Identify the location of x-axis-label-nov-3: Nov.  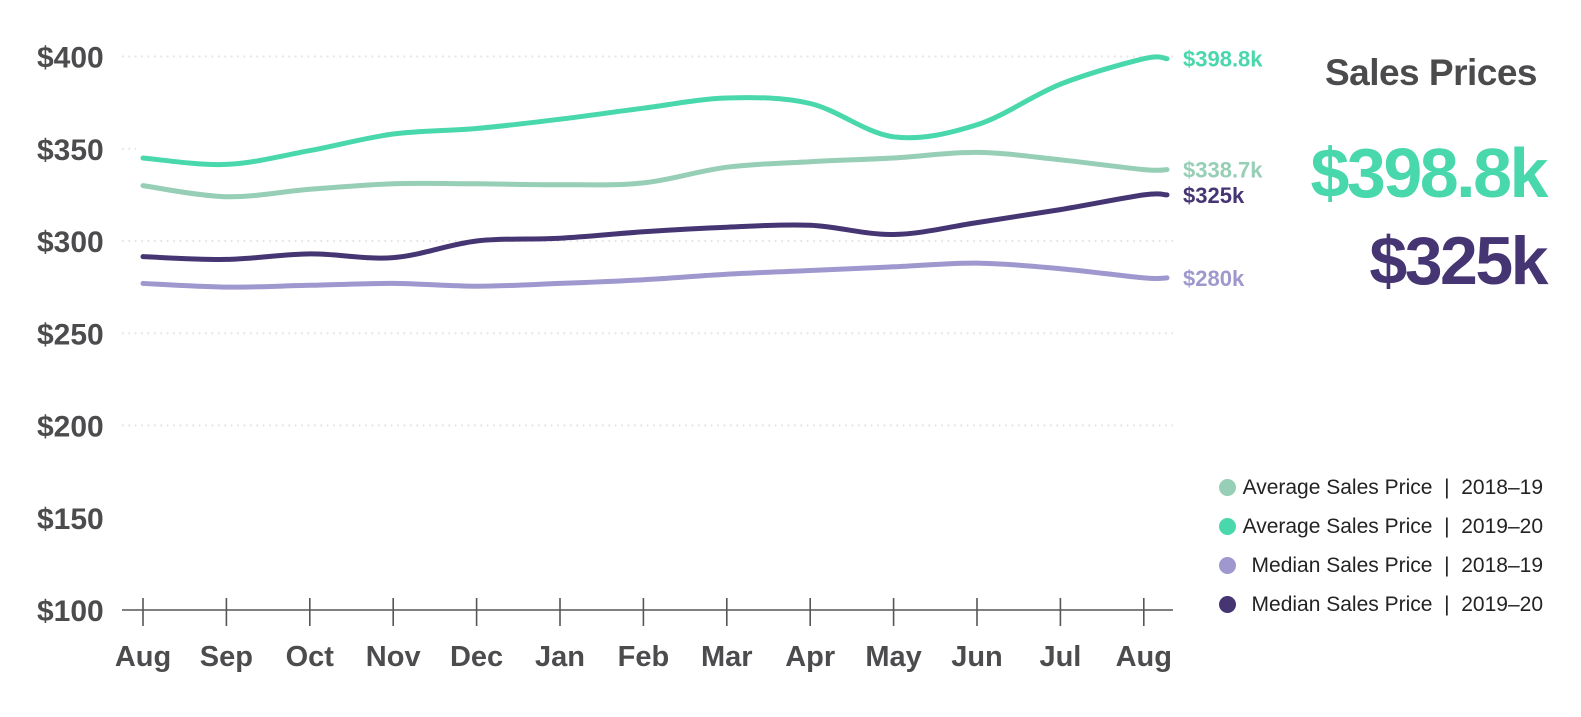
(393, 657).